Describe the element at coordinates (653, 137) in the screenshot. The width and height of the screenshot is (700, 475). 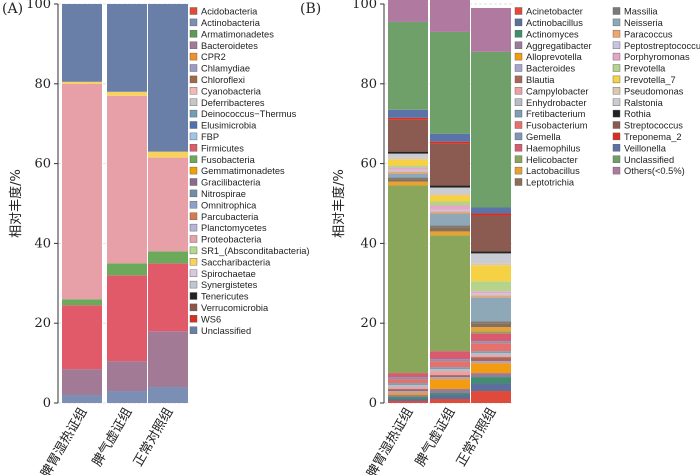
I see `panel-b-legend-label: Treponema_2` at that location.